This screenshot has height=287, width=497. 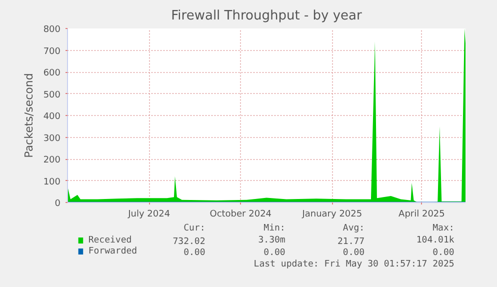 What do you see at coordinates (189, 242) in the screenshot?
I see `text: 732.02` at bounding box center [189, 242].